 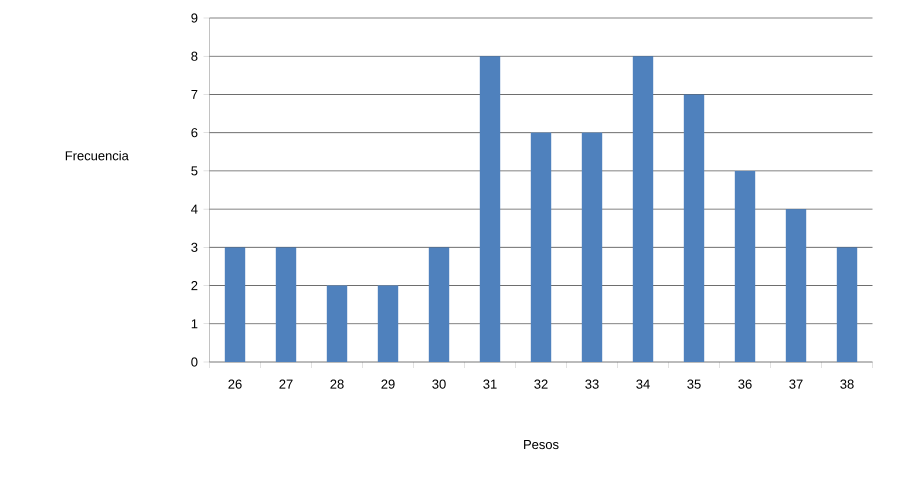 What do you see at coordinates (643, 384) in the screenshot?
I see `x-tick-label: 34` at bounding box center [643, 384].